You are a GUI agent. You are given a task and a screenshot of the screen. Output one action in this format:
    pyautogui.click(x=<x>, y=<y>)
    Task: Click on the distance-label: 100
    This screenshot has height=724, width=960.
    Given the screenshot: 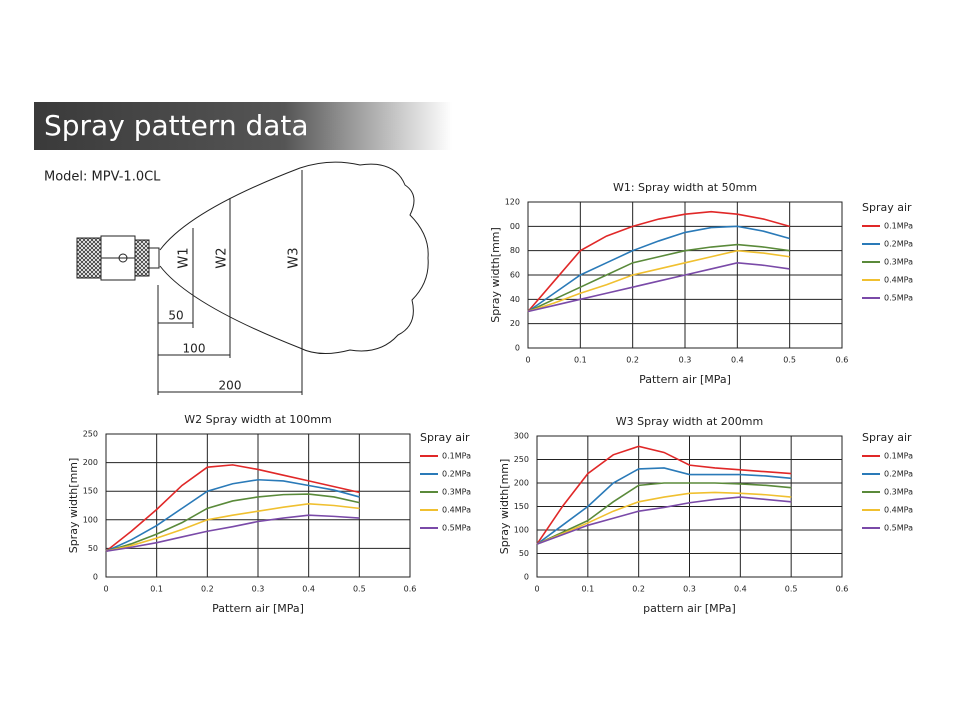 What is the action you would take?
    pyautogui.click(x=194, y=349)
    